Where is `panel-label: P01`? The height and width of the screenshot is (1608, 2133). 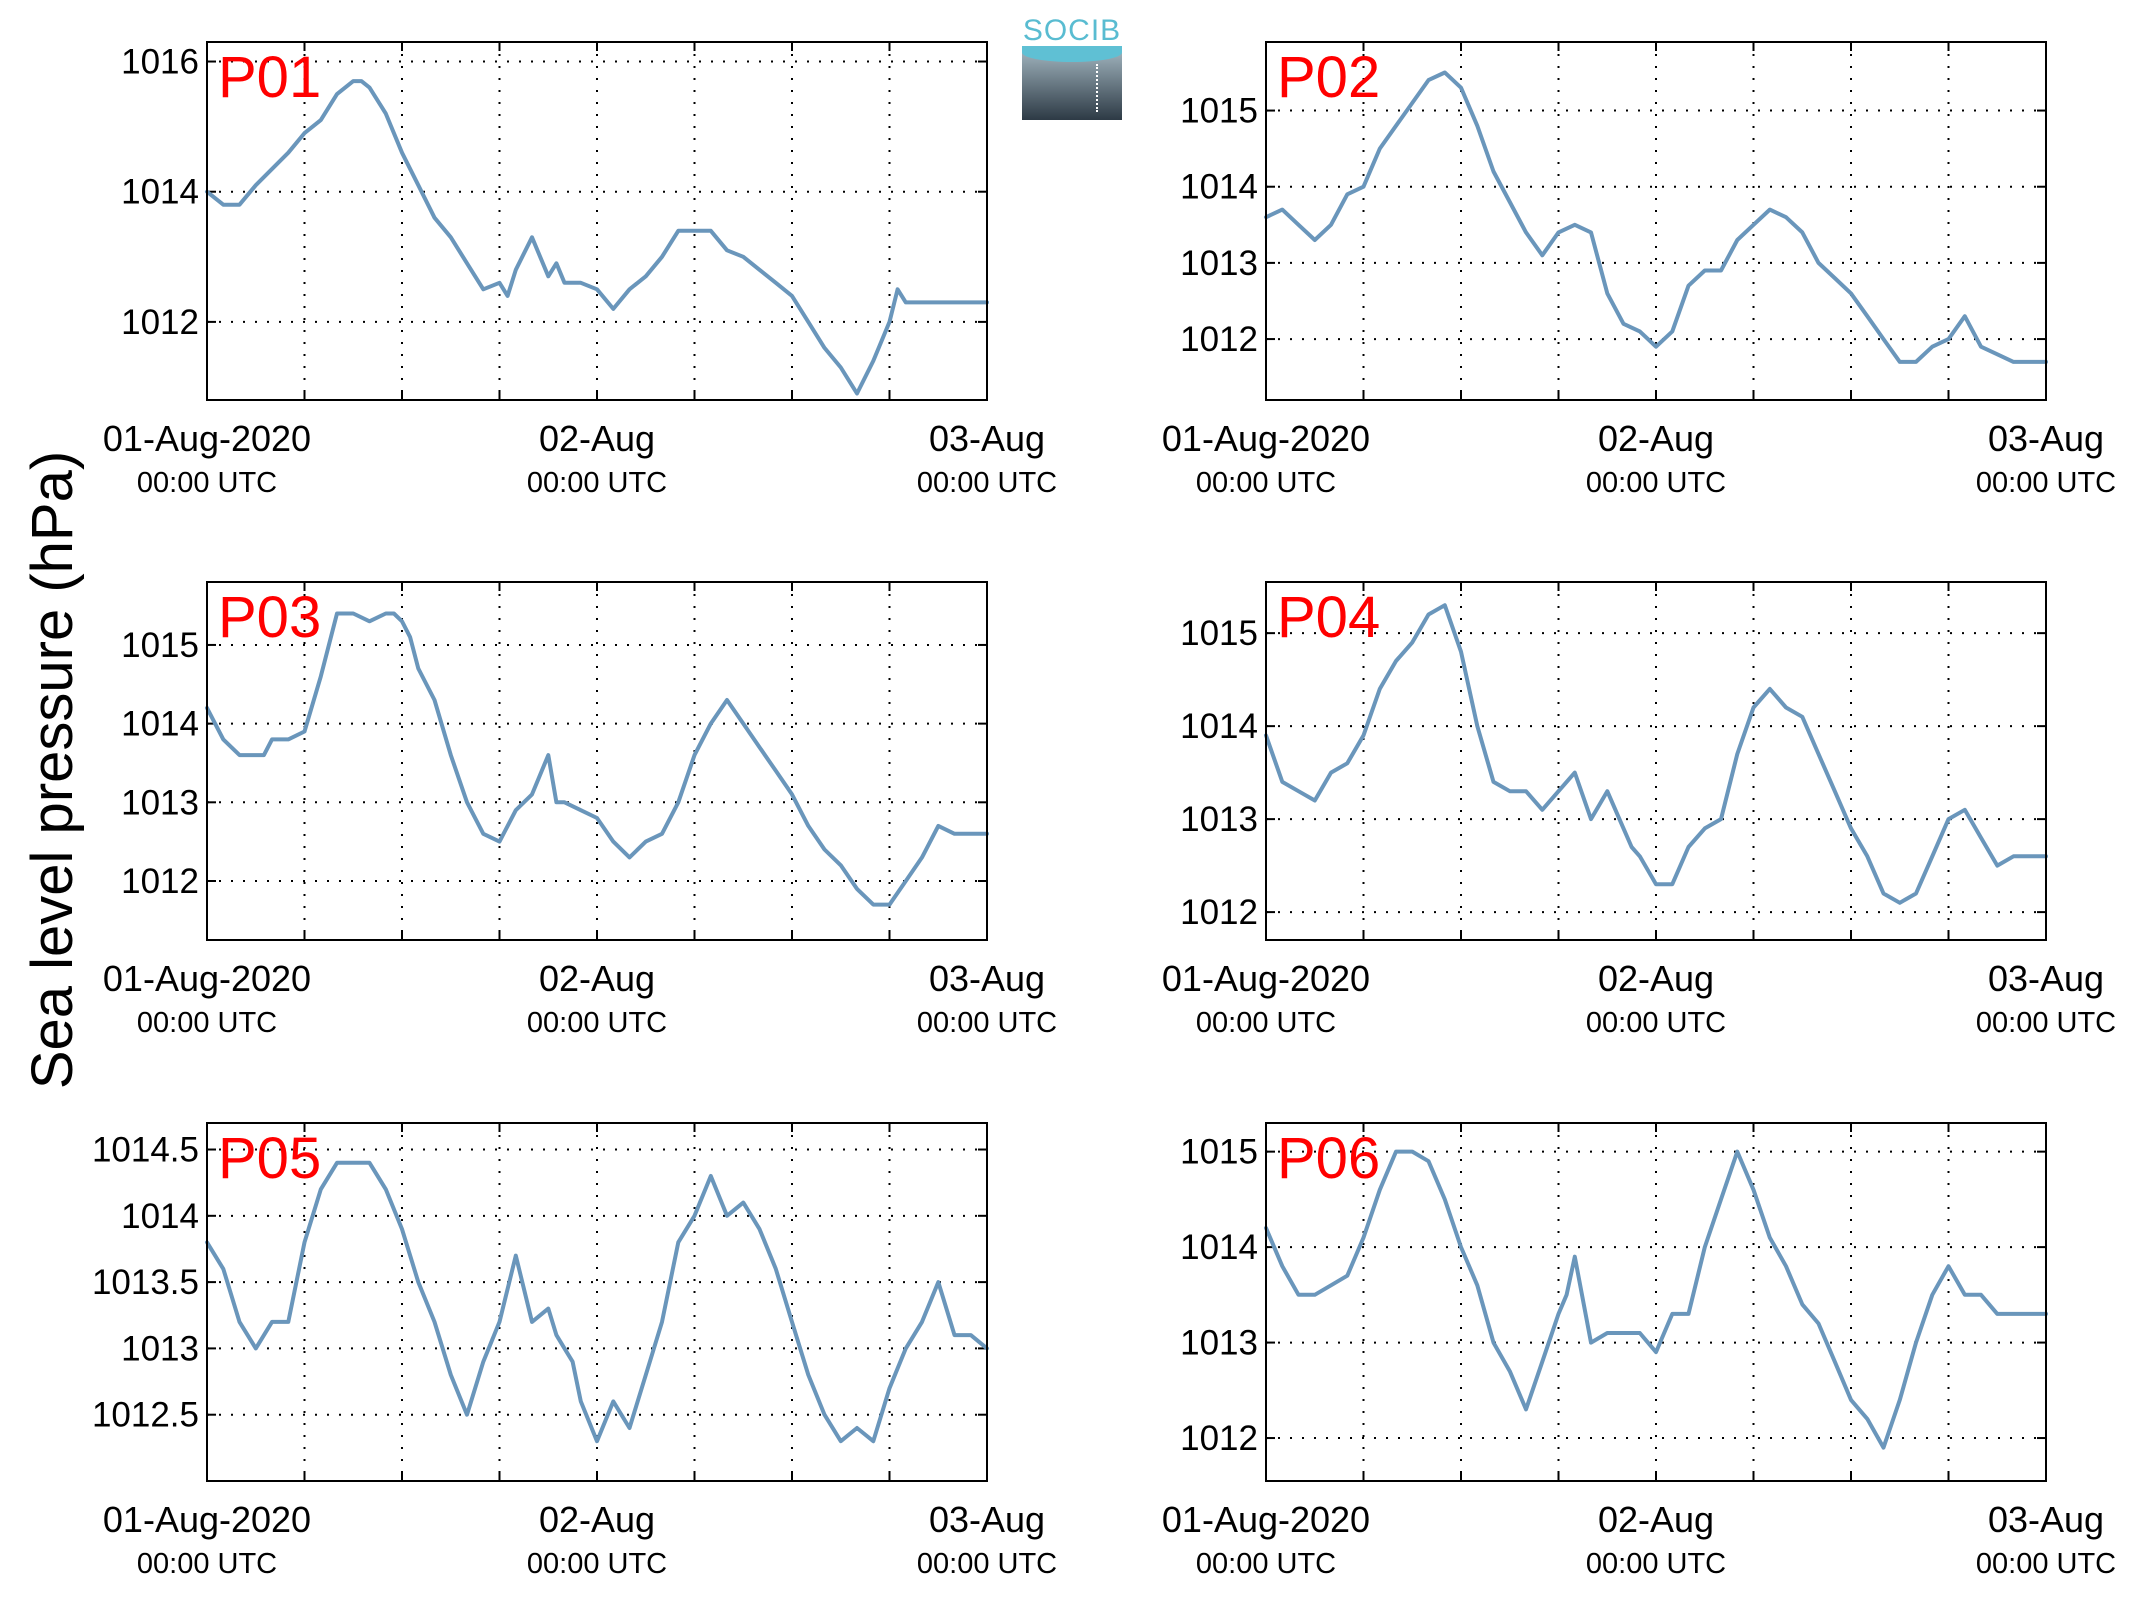
panel-label: P01 is located at coordinates (269, 77).